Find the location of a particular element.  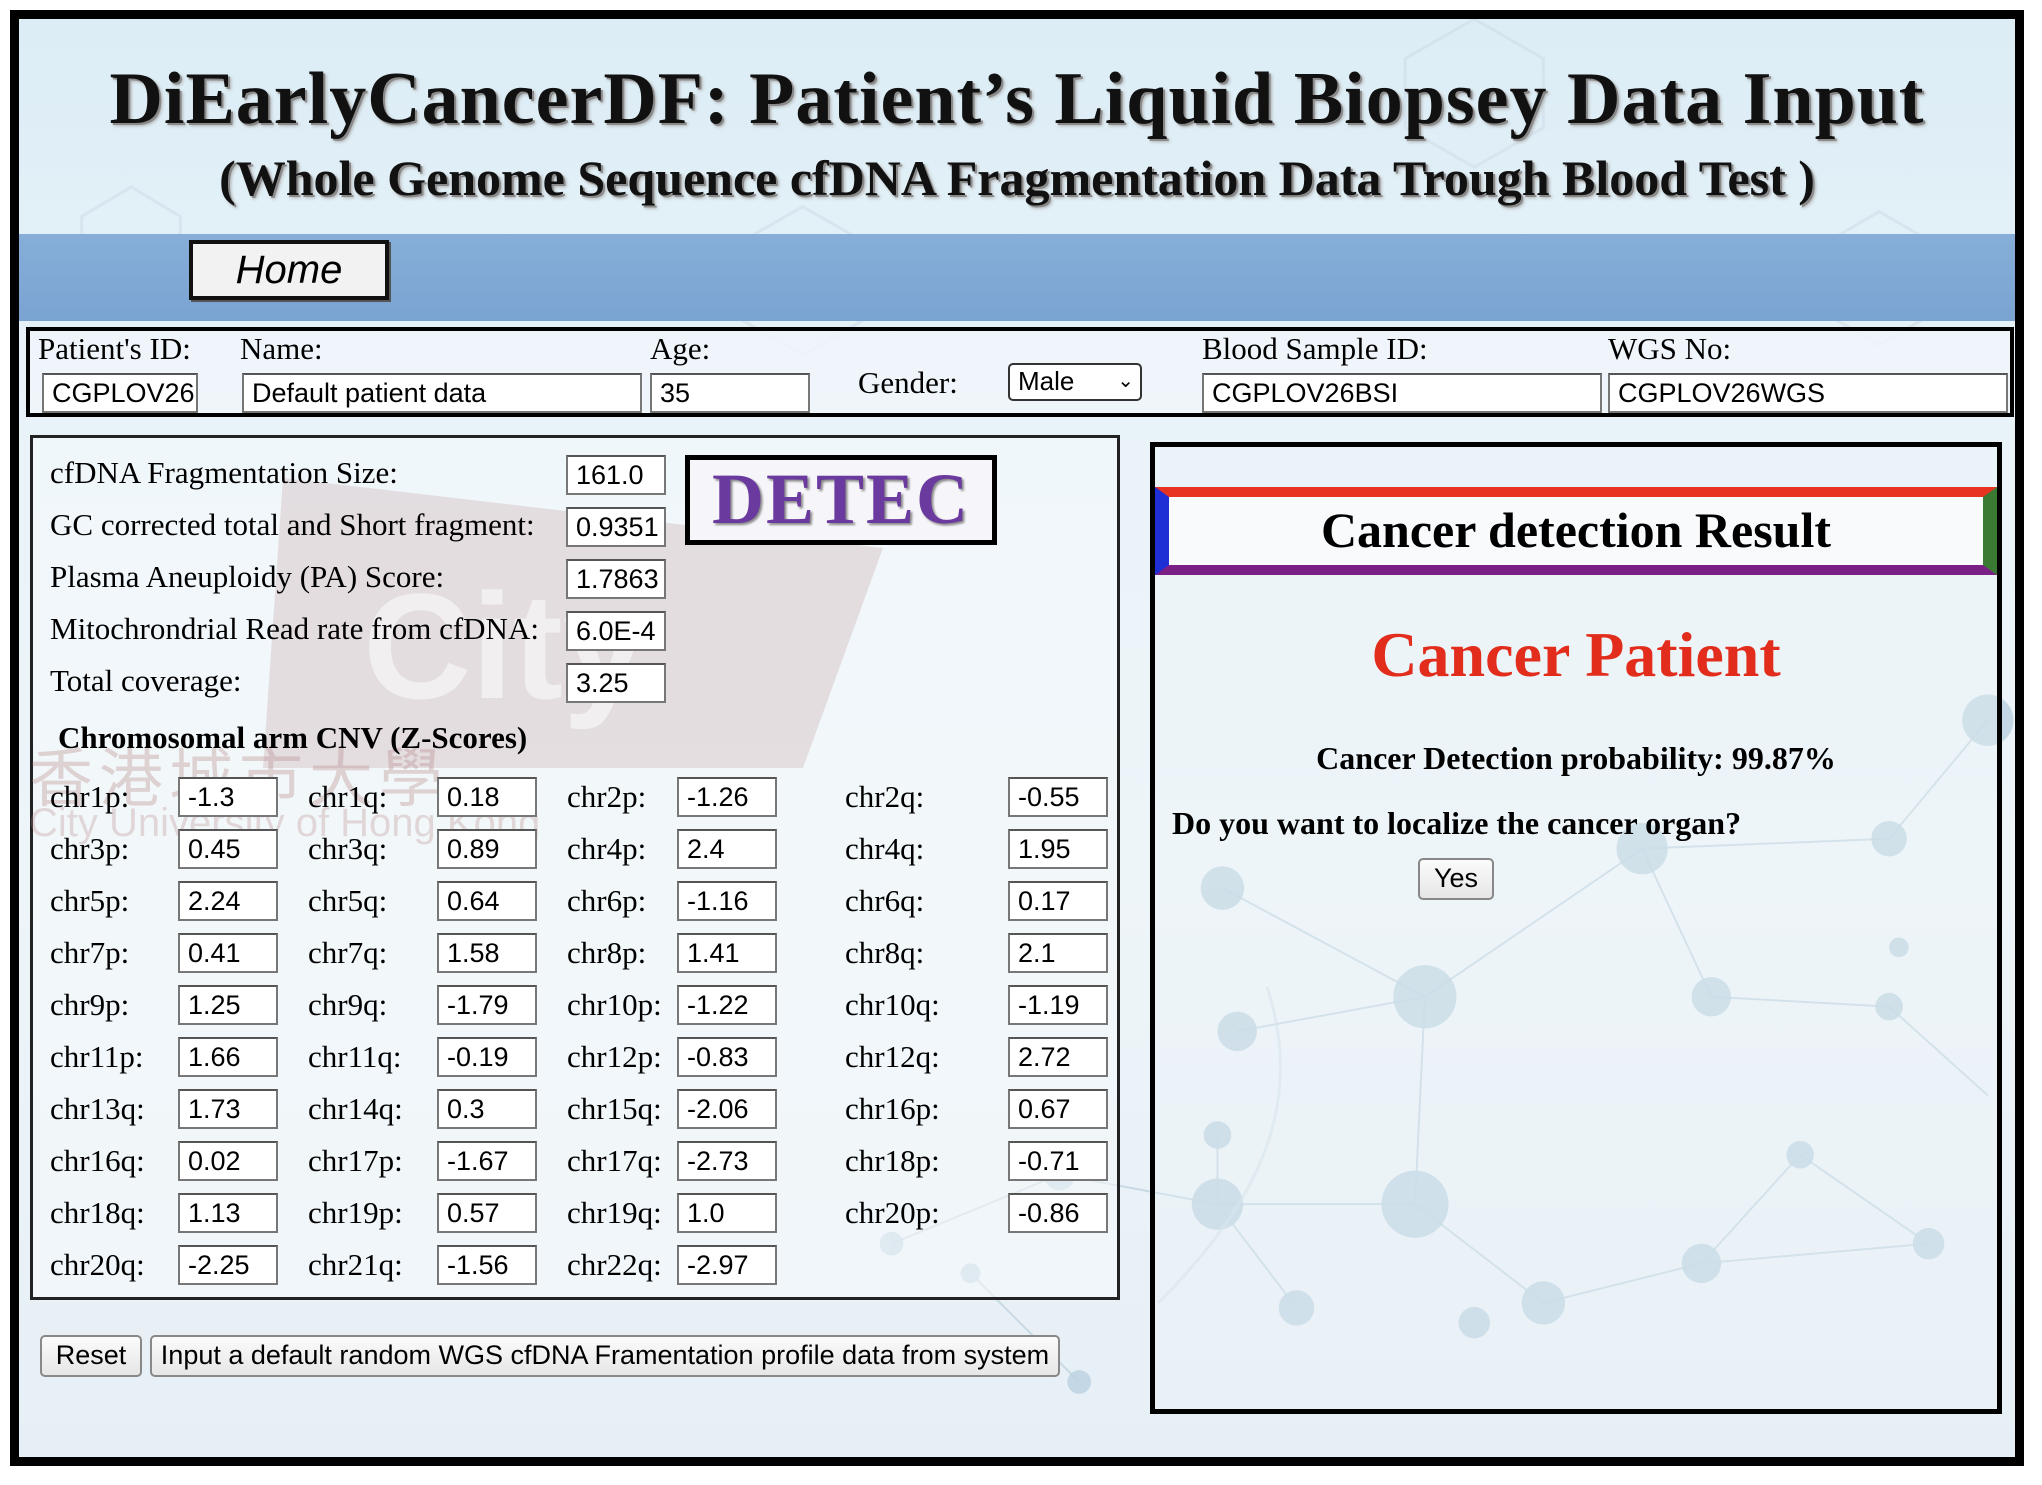

cnv-input: -1.16 is located at coordinates (727, 901).